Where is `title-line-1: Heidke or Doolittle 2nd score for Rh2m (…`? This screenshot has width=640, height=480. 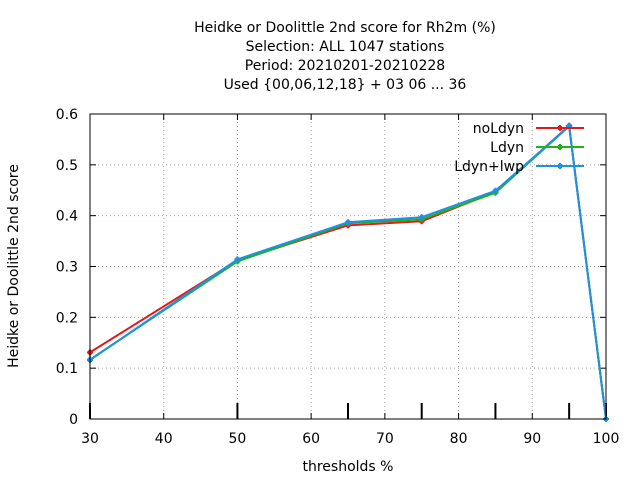 title-line-1: Heidke or Doolittle 2nd score for Rh2m (… is located at coordinates (345, 28).